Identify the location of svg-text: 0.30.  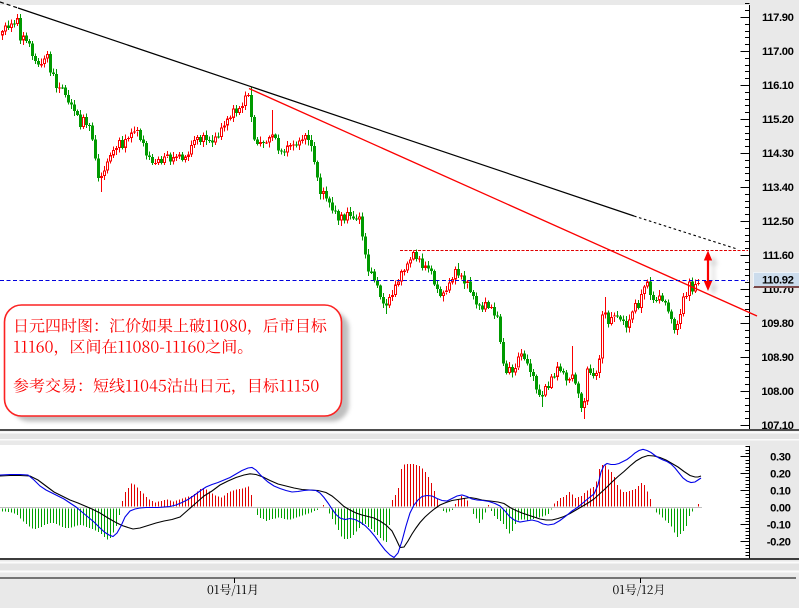
(780, 458).